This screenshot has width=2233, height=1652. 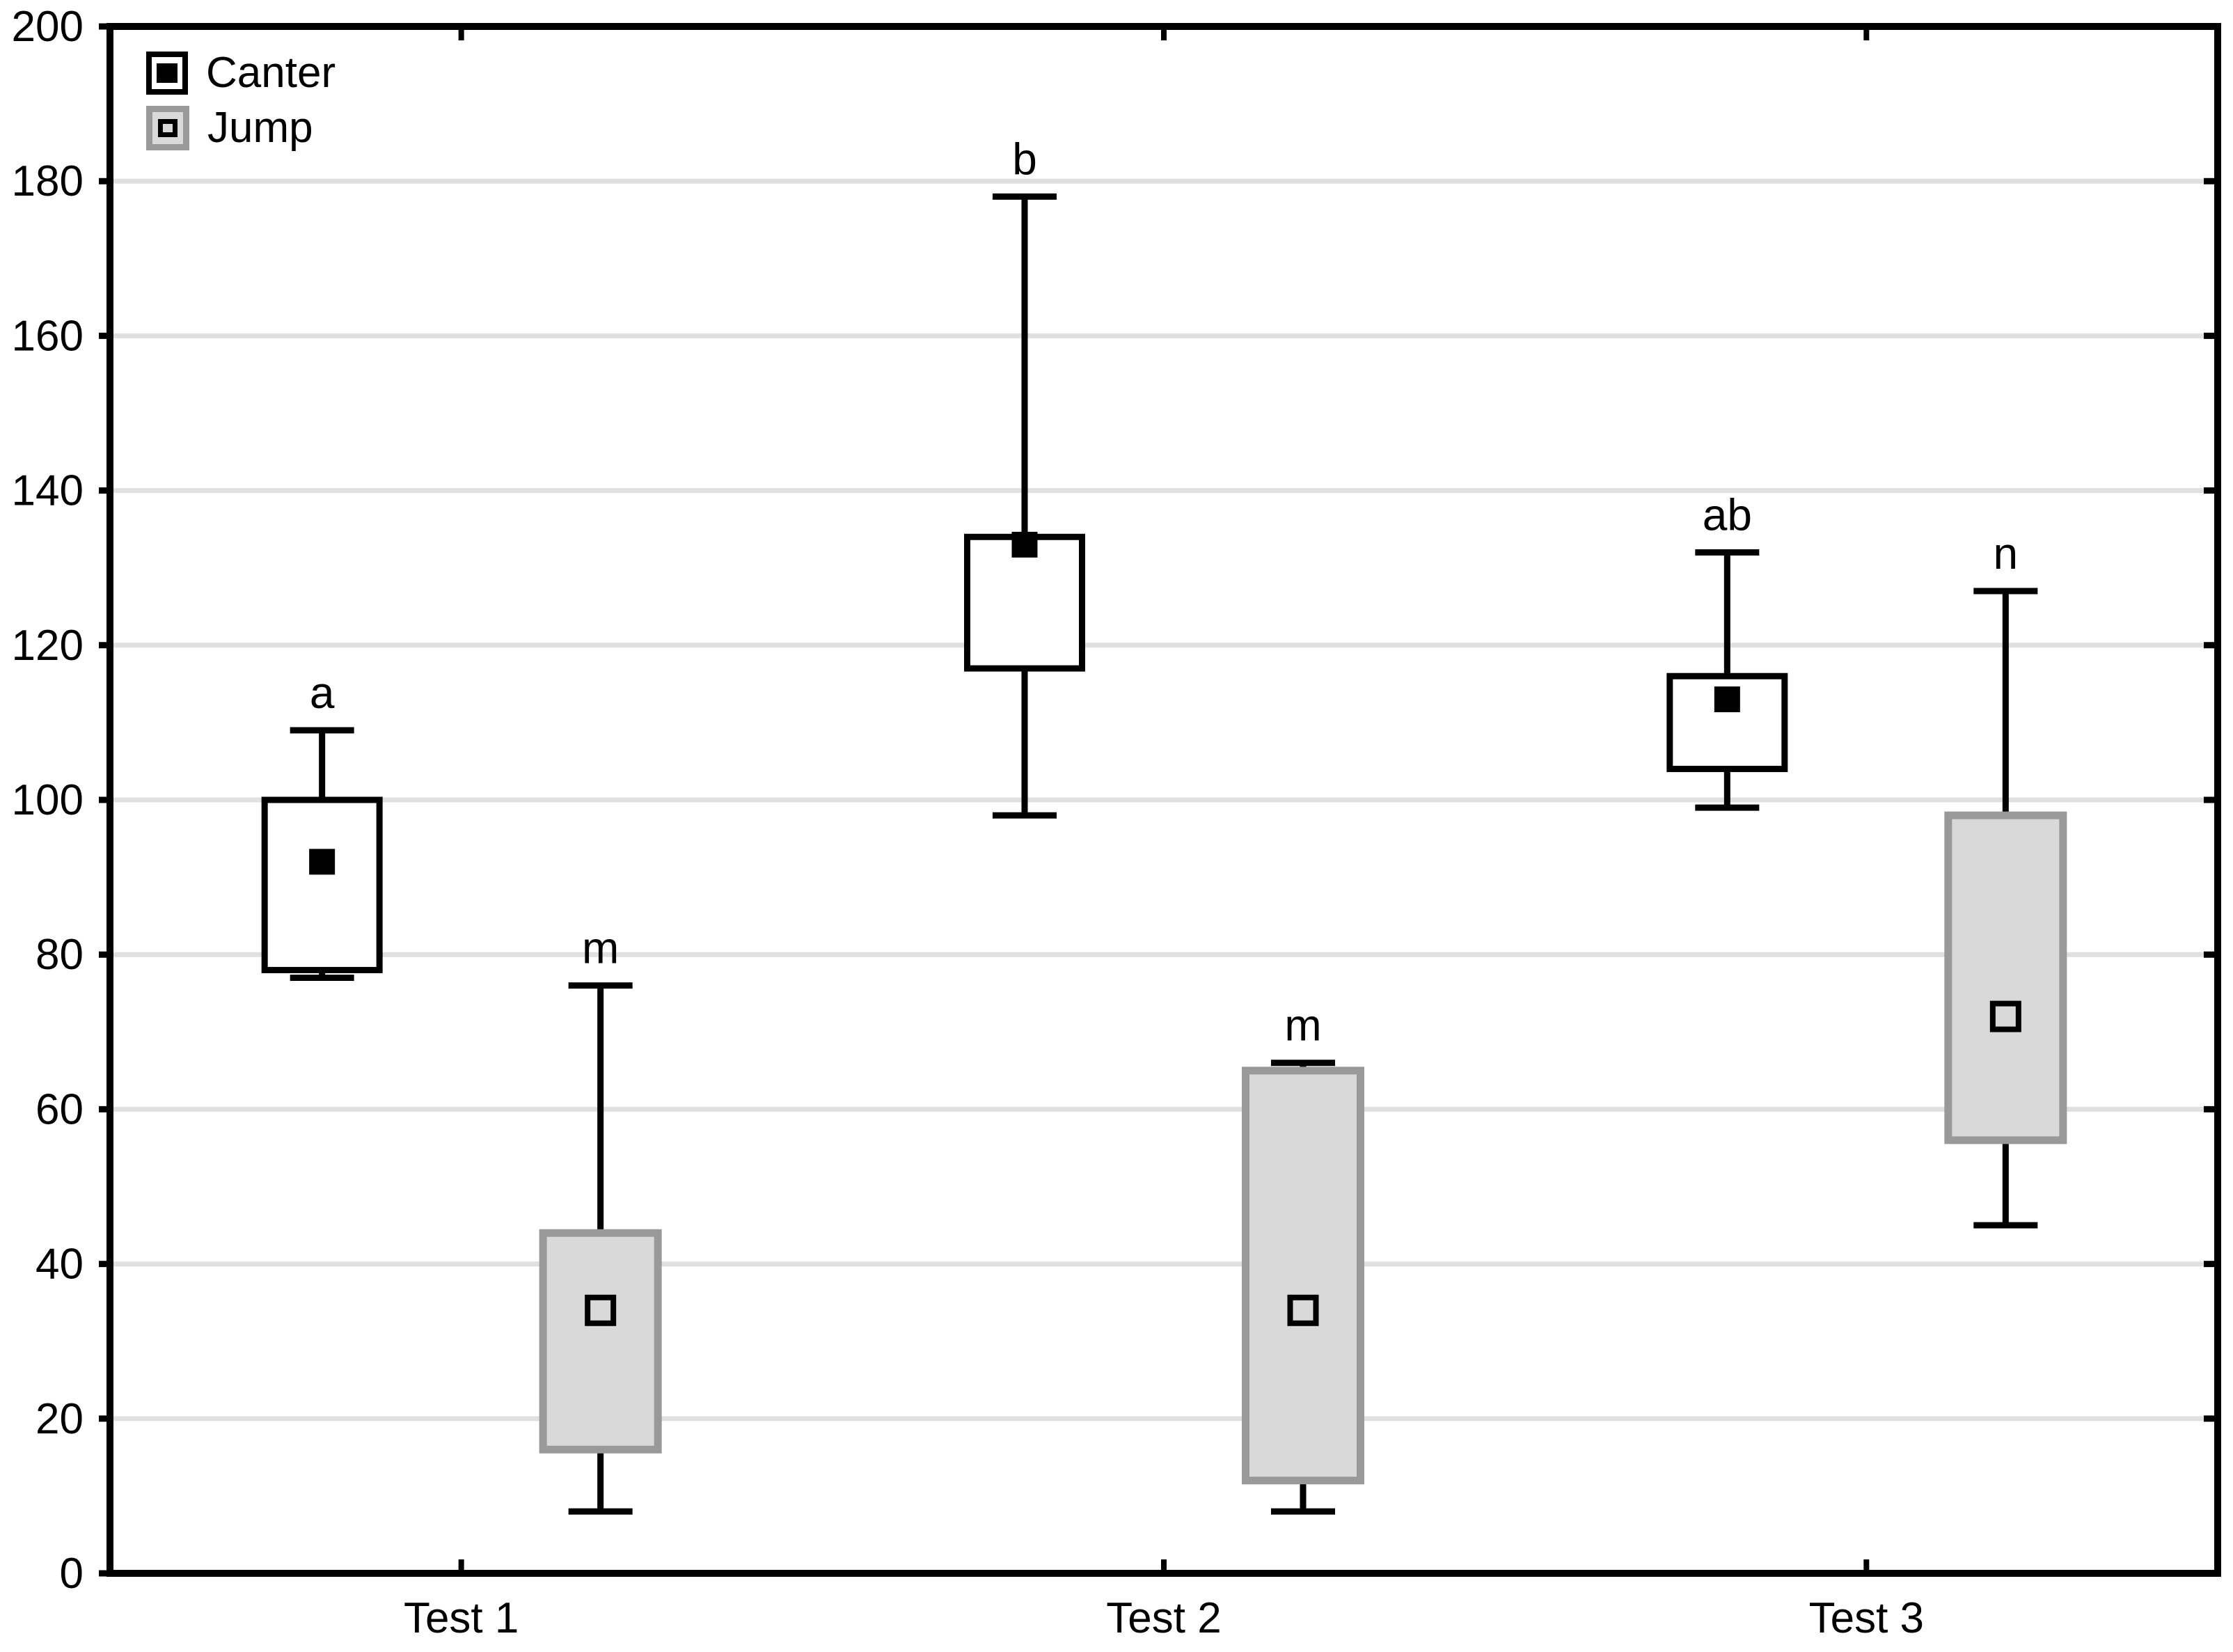 I want to click on y-tick-label-100: 100, so click(x=48, y=800).